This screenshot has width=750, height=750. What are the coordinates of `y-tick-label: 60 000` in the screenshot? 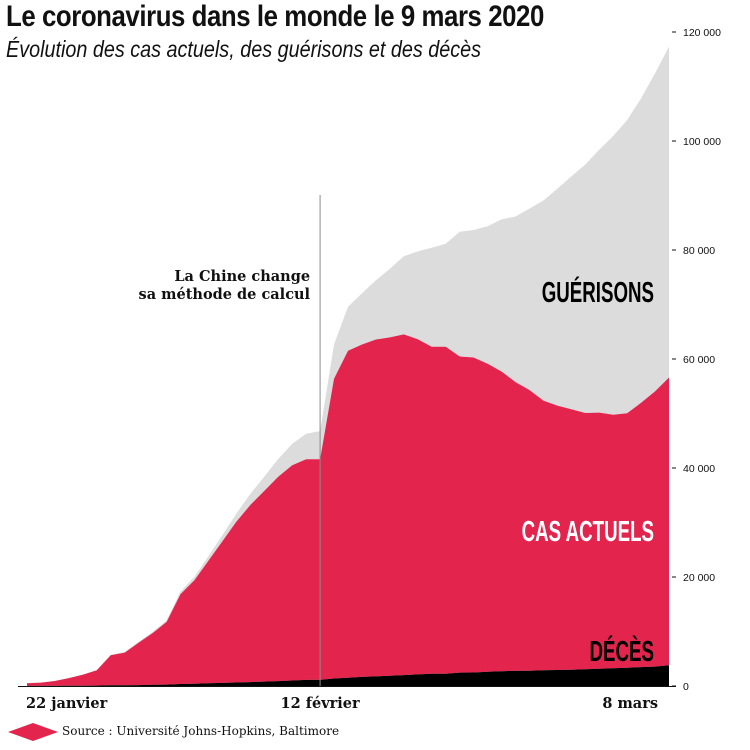 It's located at (699, 360).